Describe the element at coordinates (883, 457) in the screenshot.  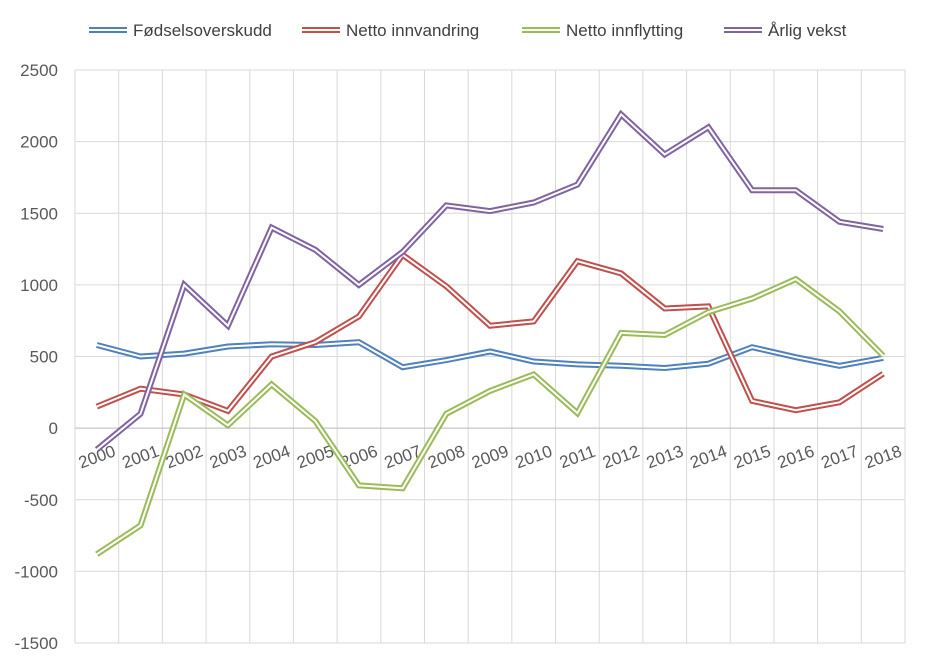
I see `x-tick-label: 2018` at that location.